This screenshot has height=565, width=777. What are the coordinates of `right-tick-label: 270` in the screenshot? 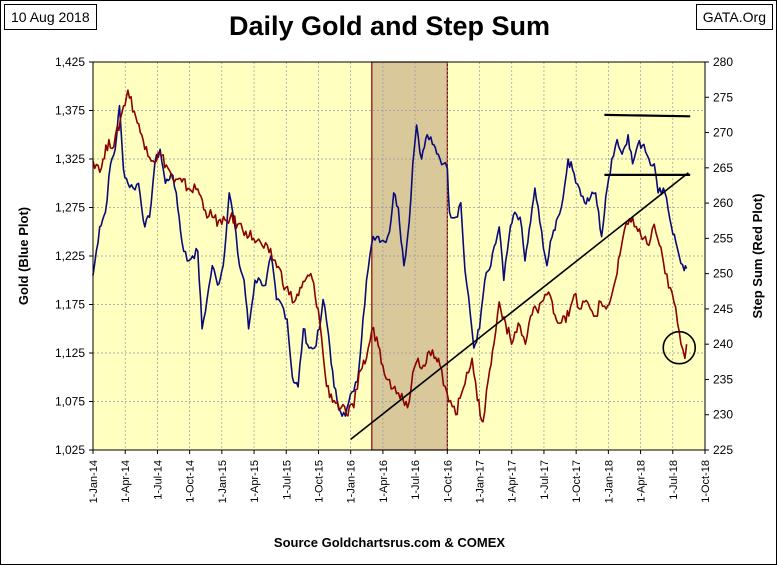 It's located at (723, 133).